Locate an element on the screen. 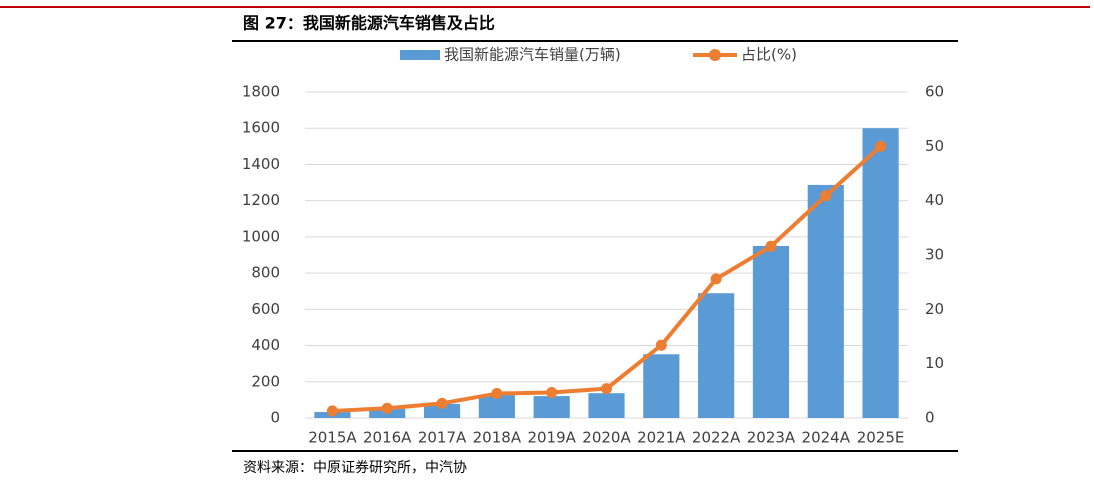 Image resolution: width=1094 pixels, height=482 pixels. source: 资料来源：中原证券研究所，中汽协 is located at coordinates (355, 468).